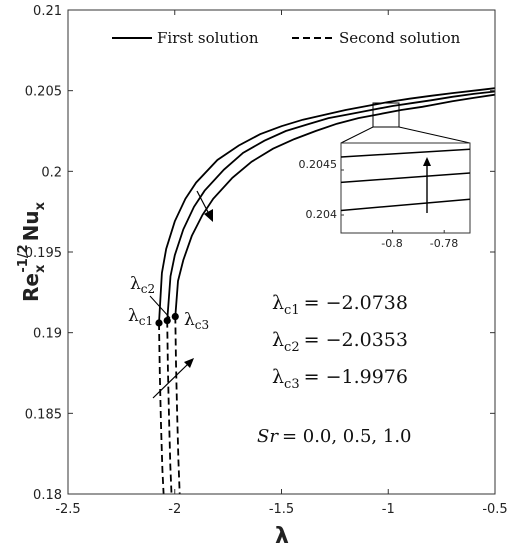 The width and height of the screenshot is (513, 550). Describe the element at coordinates (47, 11) in the screenshot. I see `y-tick-label: 0.21` at that location.